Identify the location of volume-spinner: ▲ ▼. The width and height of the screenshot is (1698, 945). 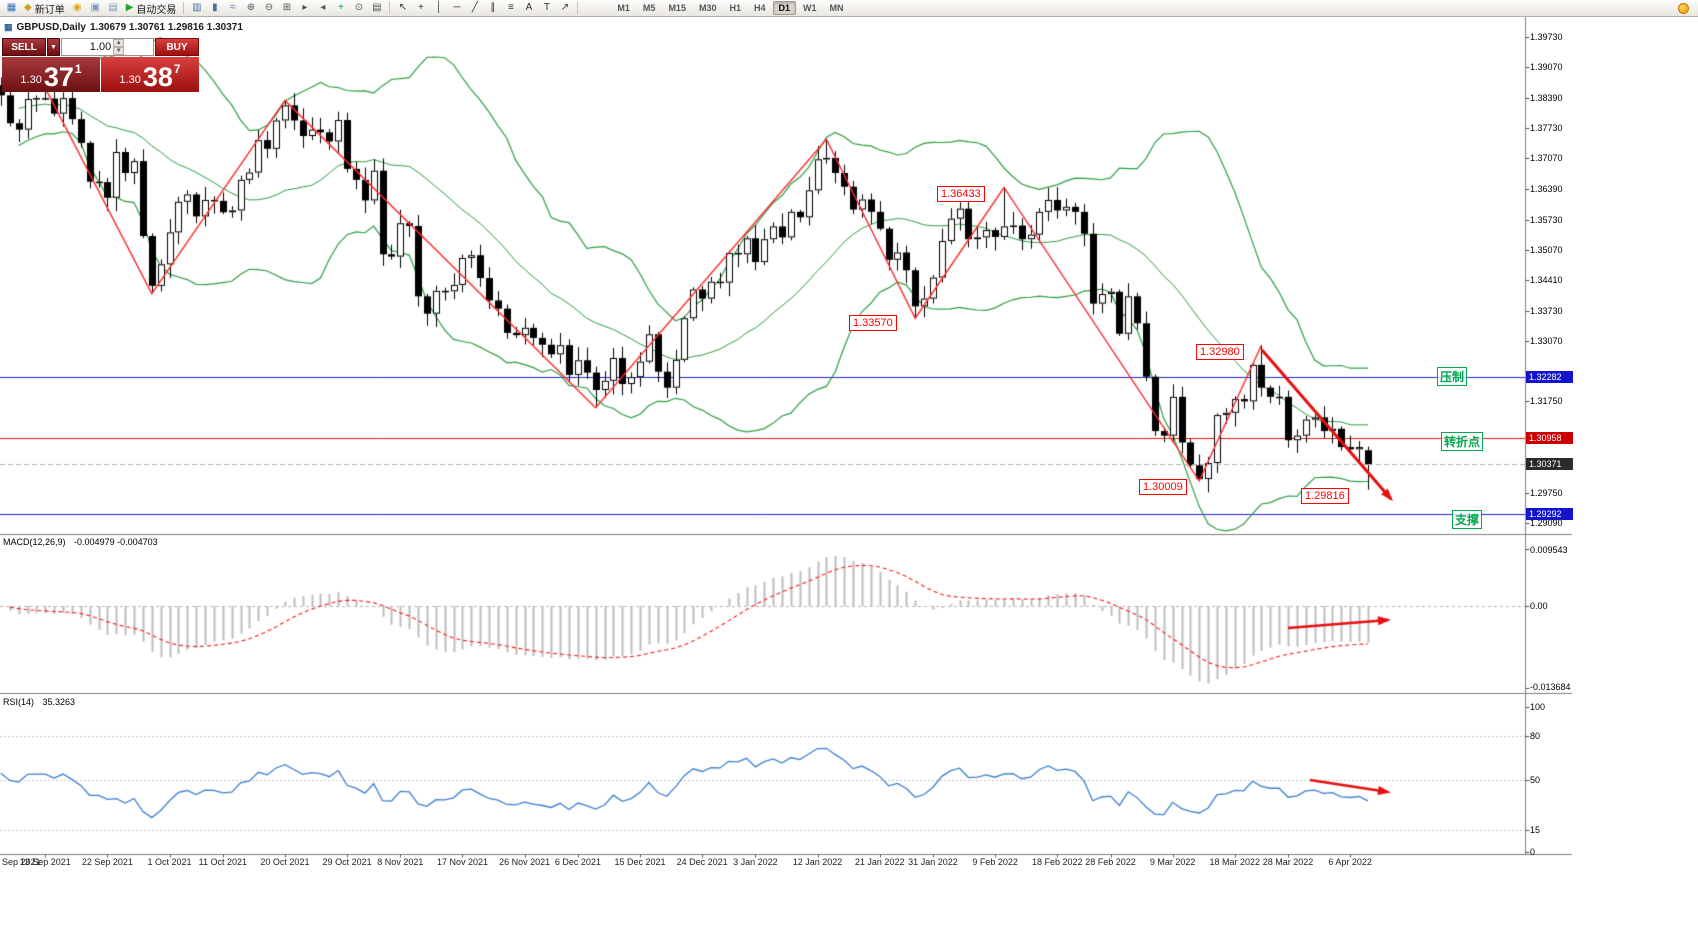
(119, 47).